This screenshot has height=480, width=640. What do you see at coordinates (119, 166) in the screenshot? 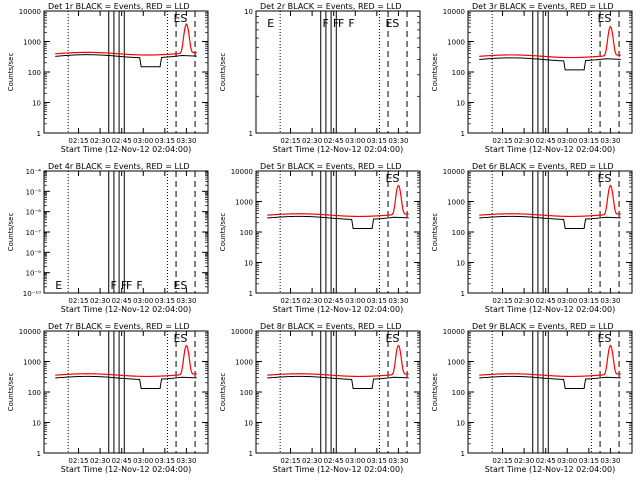
I see `panel-title: Det 4r BLACK = Events, RED = LLD` at bounding box center [119, 166].